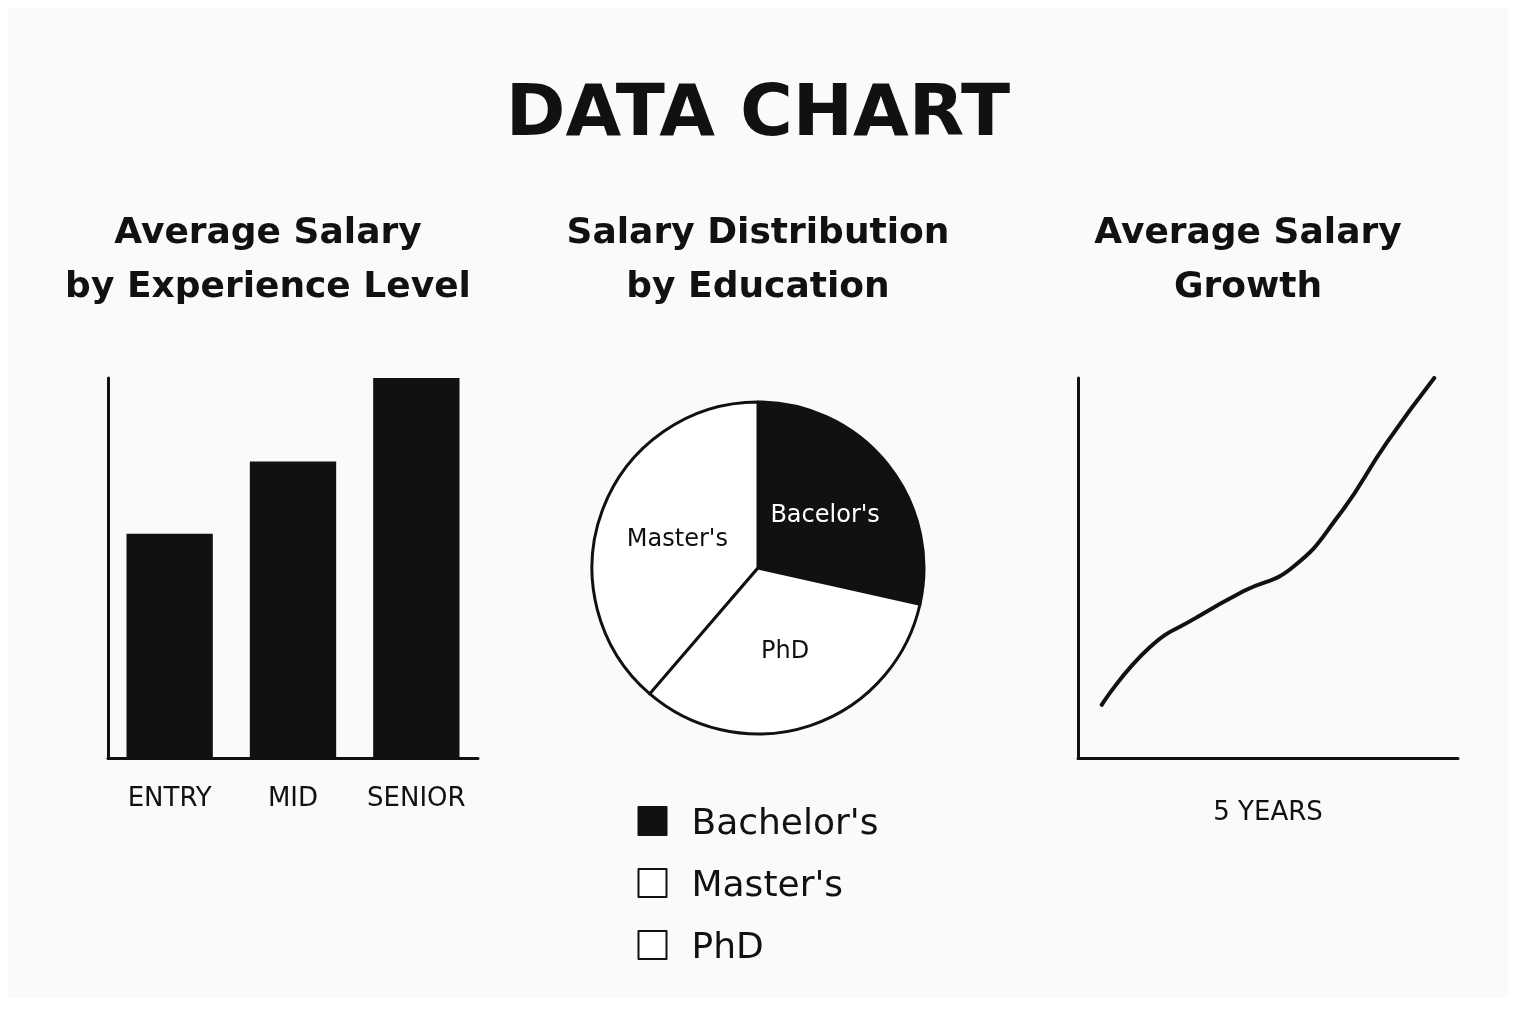 This screenshot has height=1024, width=1536. I want to click on data-label: Master's, so click(677, 538).